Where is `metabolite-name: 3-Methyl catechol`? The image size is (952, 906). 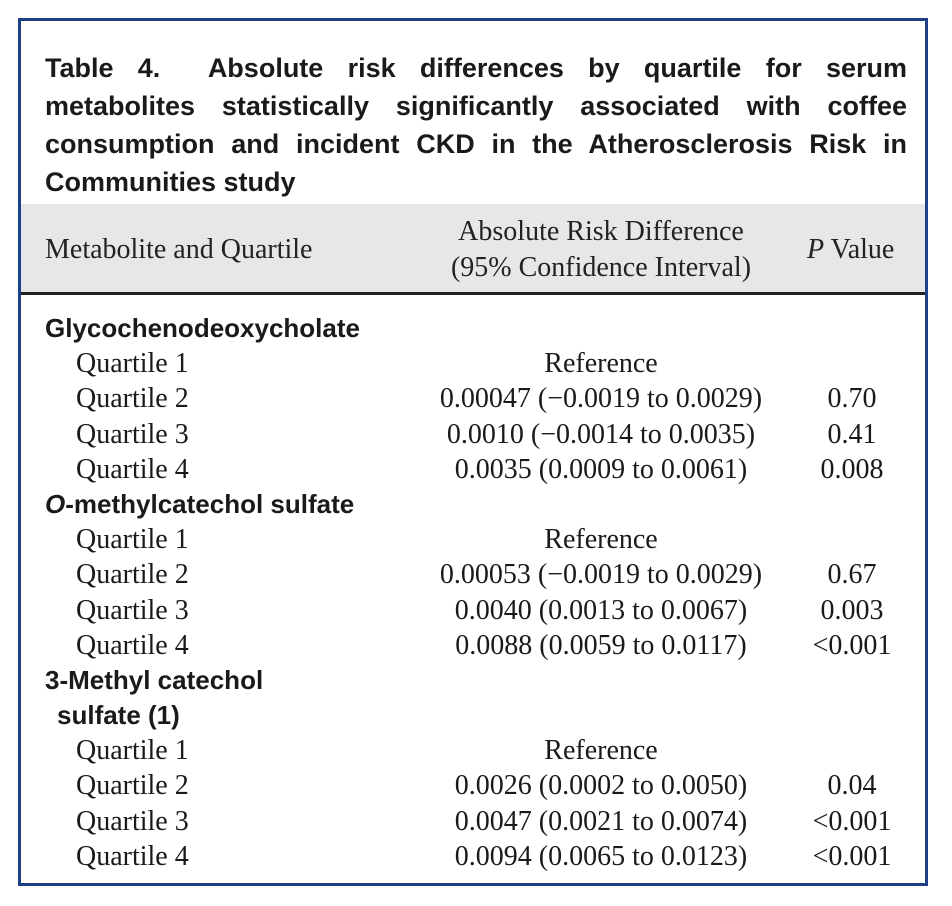 metabolite-name: 3-Methyl catechol is located at coordinates (154, 679).